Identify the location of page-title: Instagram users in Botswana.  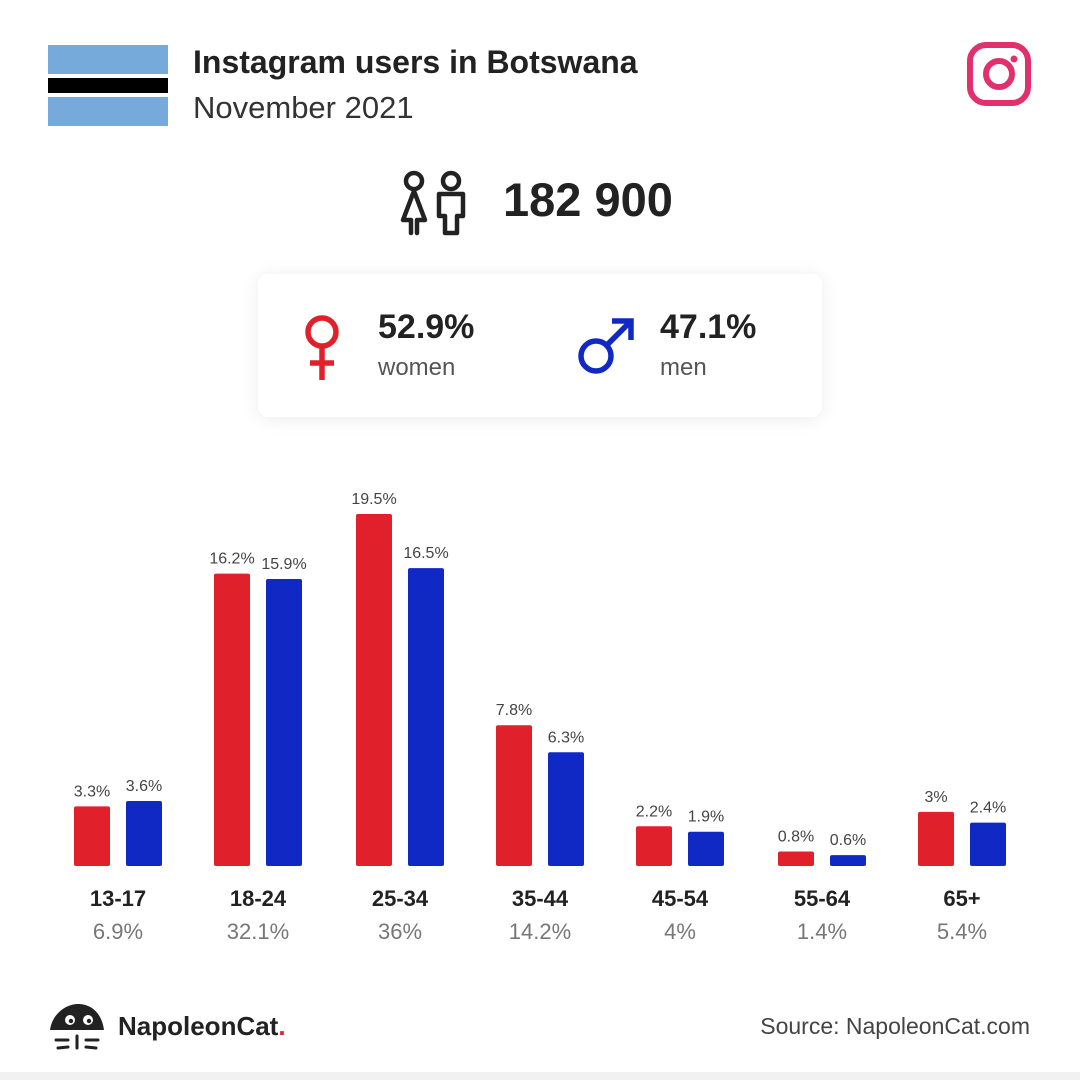
(415, 62).